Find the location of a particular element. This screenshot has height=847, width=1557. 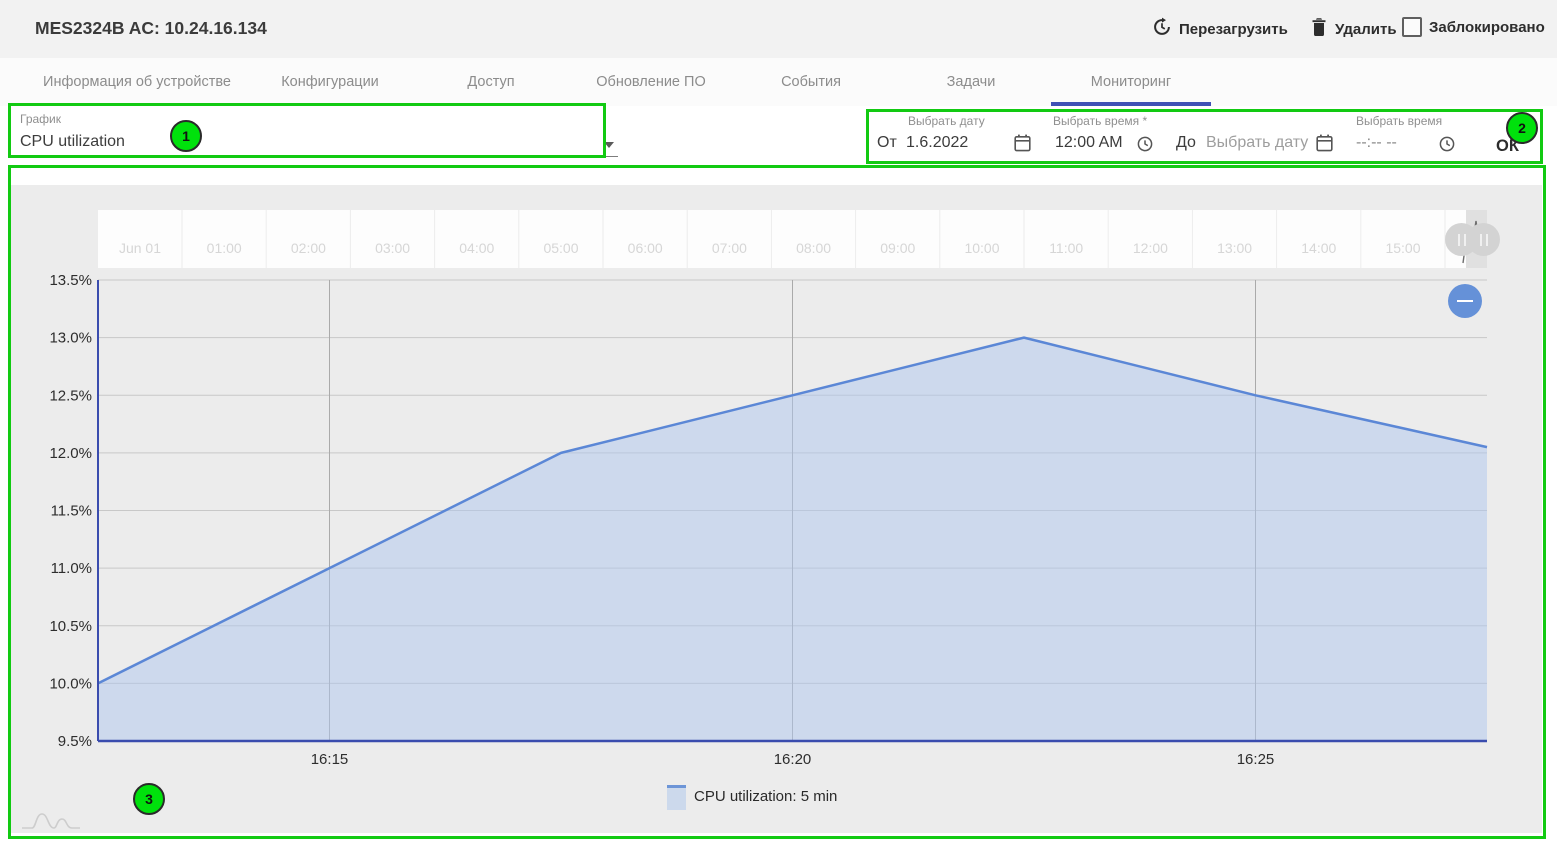

to-date-calendar-icon is located at coordinates (1324, 144).